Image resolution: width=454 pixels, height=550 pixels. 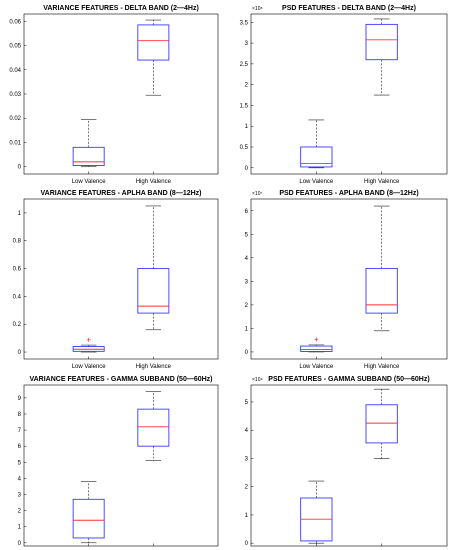 What do you see at coordinates (17, 242) in the screenshot?
I see `y-tick-label: 0.8` at bounding box center [17, 242].